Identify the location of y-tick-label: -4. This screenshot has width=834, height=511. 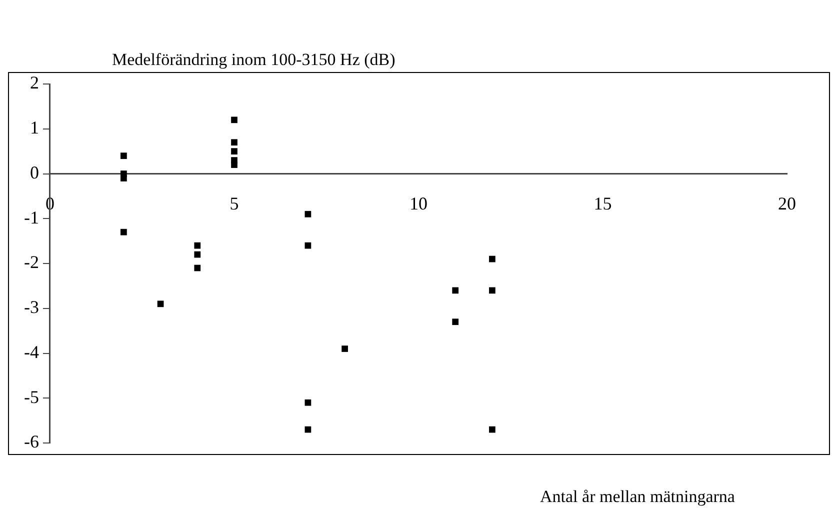
(31, 352).